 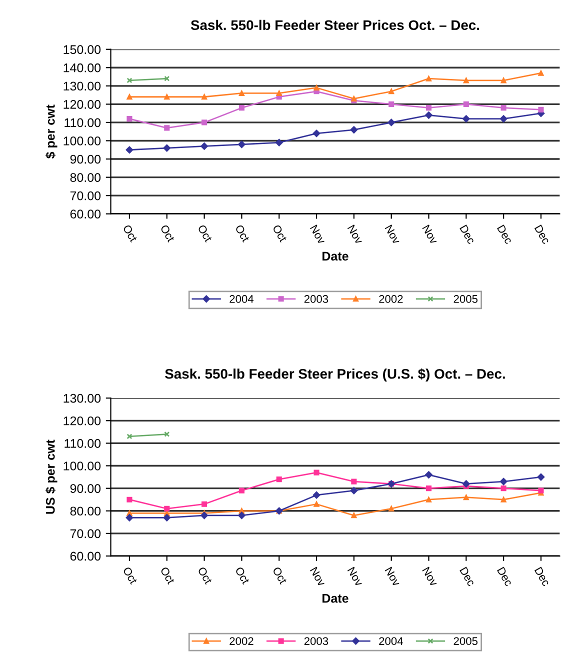 I want to click on chart-title: Sask. 550-lb Feeder Steer Prices (U.S. $) Oct. – Dec., so click(x=335, y=375).